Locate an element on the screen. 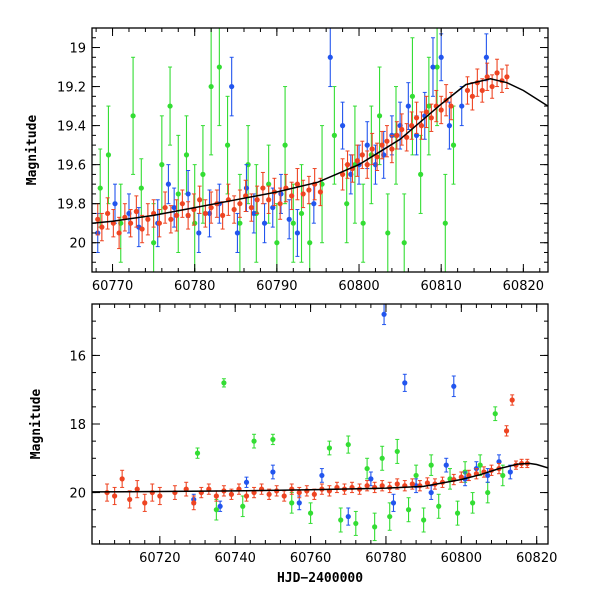  y-tick-label: 19.6 is located at coordinates (71, 166).